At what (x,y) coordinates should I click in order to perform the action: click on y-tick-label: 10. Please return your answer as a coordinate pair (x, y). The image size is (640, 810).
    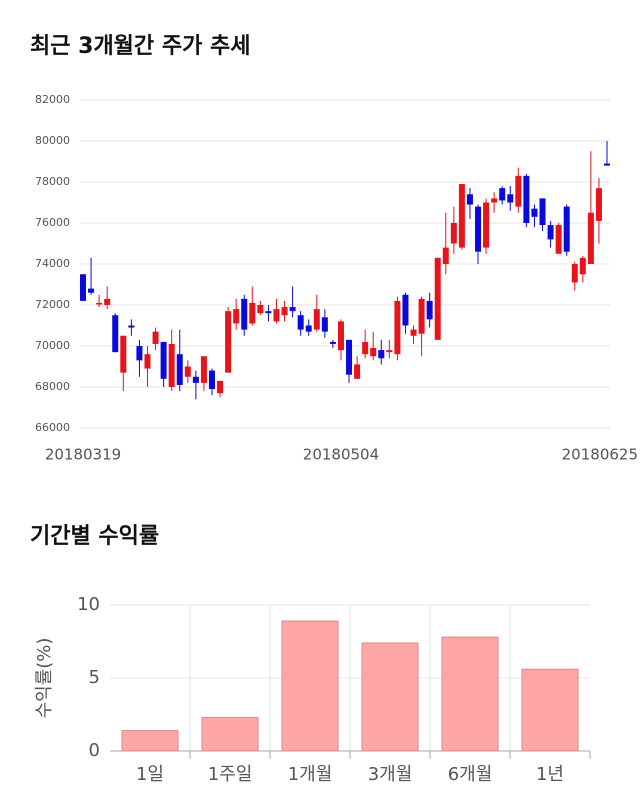
    Looking at the image, I should click on (88, 604).